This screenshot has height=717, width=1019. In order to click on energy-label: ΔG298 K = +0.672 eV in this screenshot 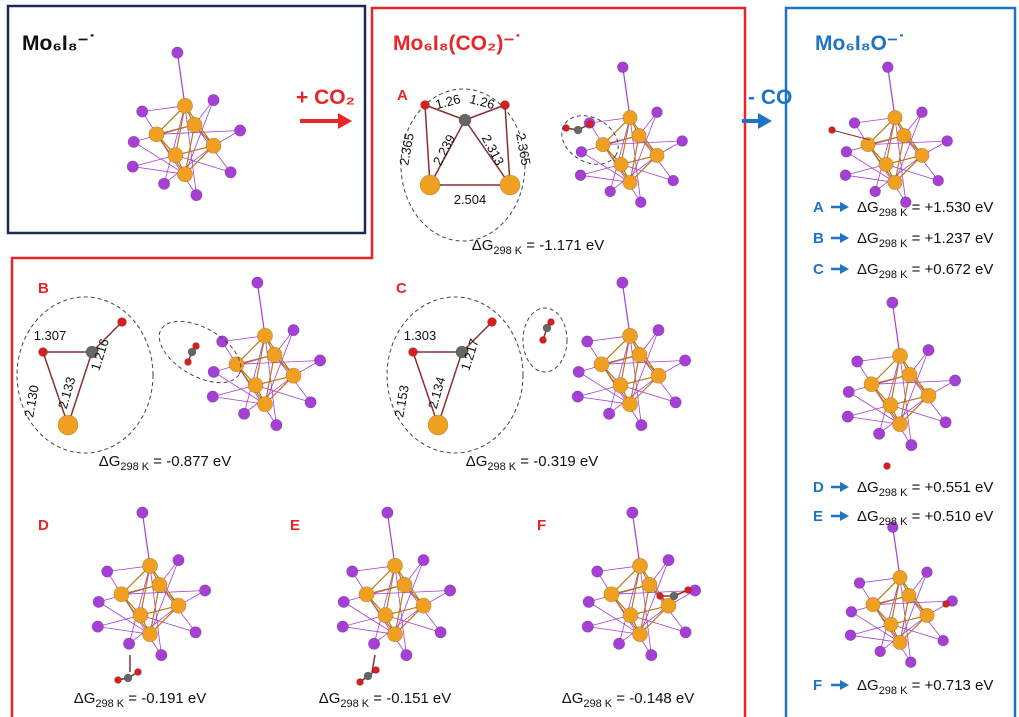, I will do `click(925, 271)`.